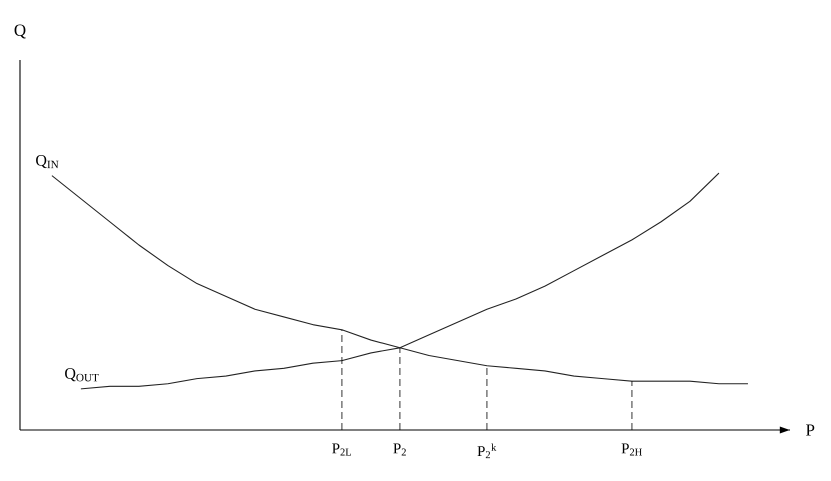 This screenshot has width=831, height=481. I want to click on x-tick-label: P$_{2}$k, so click(486, 451).